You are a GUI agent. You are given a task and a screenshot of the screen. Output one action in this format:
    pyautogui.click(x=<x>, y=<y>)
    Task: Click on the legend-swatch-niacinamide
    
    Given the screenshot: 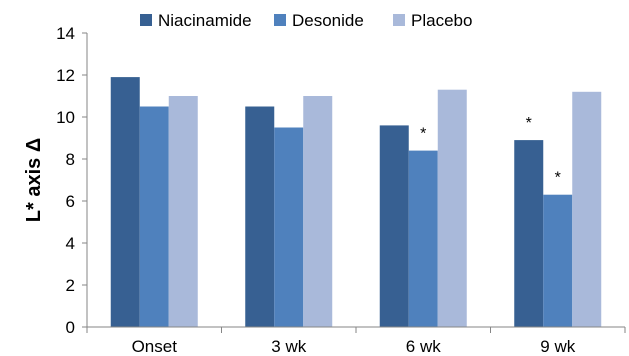 What is the action you would take?
    pyautogui.click(x=146, y=20)
    